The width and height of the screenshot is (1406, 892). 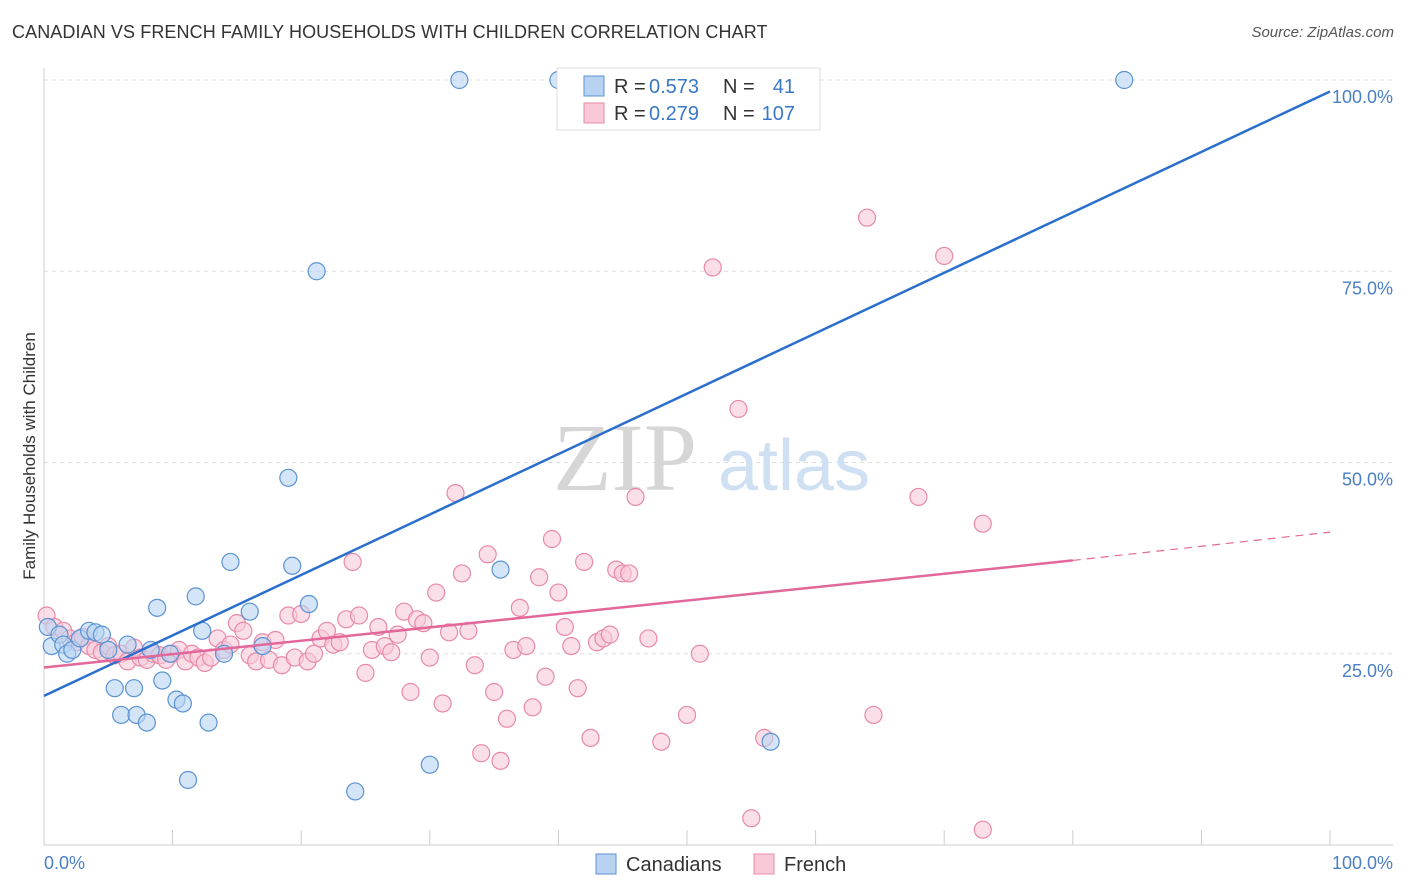 What do you see at coordinates (625, 457) in the screenshot?
I see `watermark-zip: ZIP` at bounding box center [625, 457].